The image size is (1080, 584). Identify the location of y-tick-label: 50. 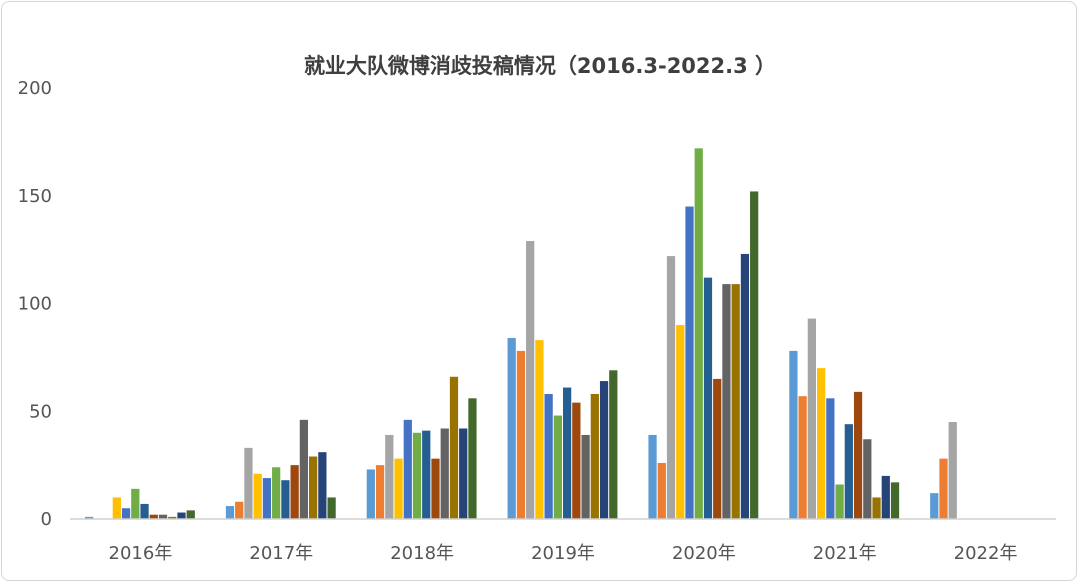
(40, 411).